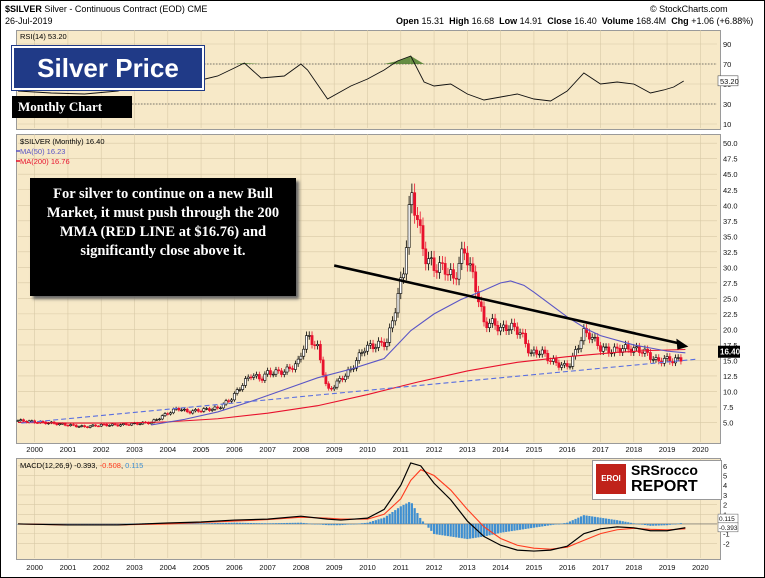 The image size is (765, 578). Describe the element at coordinates (110, 465) in the screenshot. I see `signal-value: -0.508` at that location.